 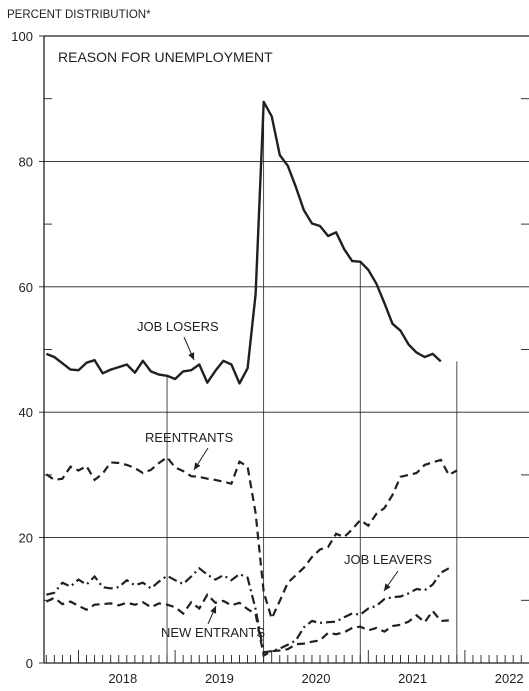 I want to click on x-axis-ticks: 2018 2019 2020 2021 2022, so click(x=284, y=668).